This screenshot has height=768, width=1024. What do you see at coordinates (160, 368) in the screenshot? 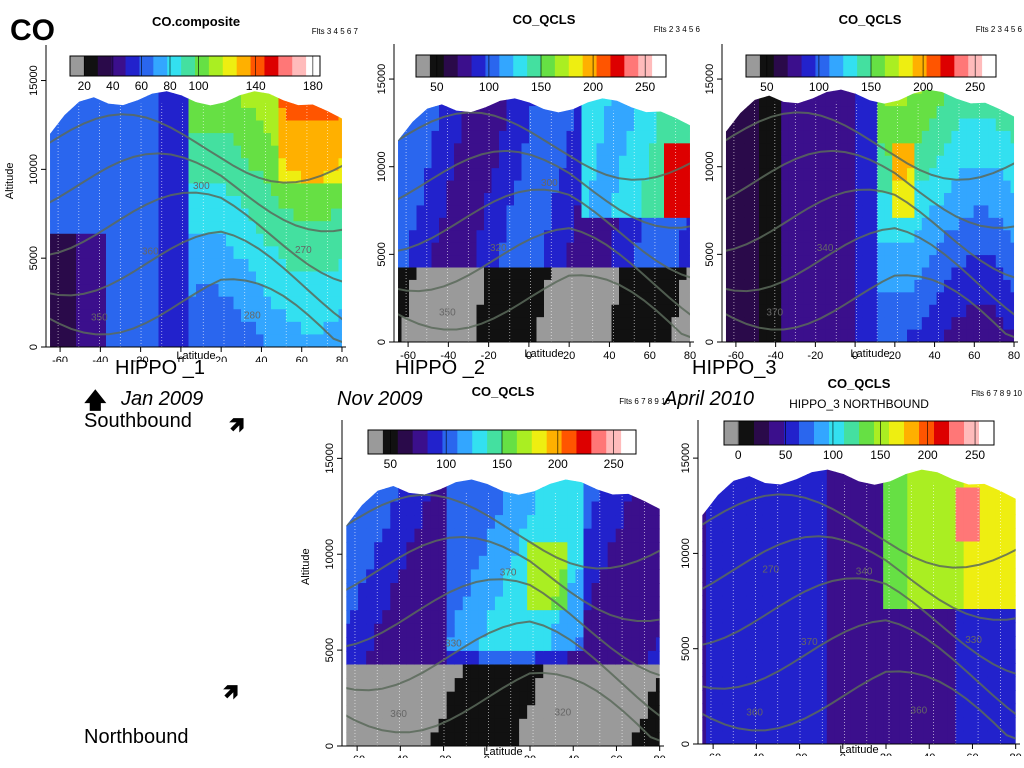
I see `hippo1-label: HIPPO _1` at bounding box center [160, 368].